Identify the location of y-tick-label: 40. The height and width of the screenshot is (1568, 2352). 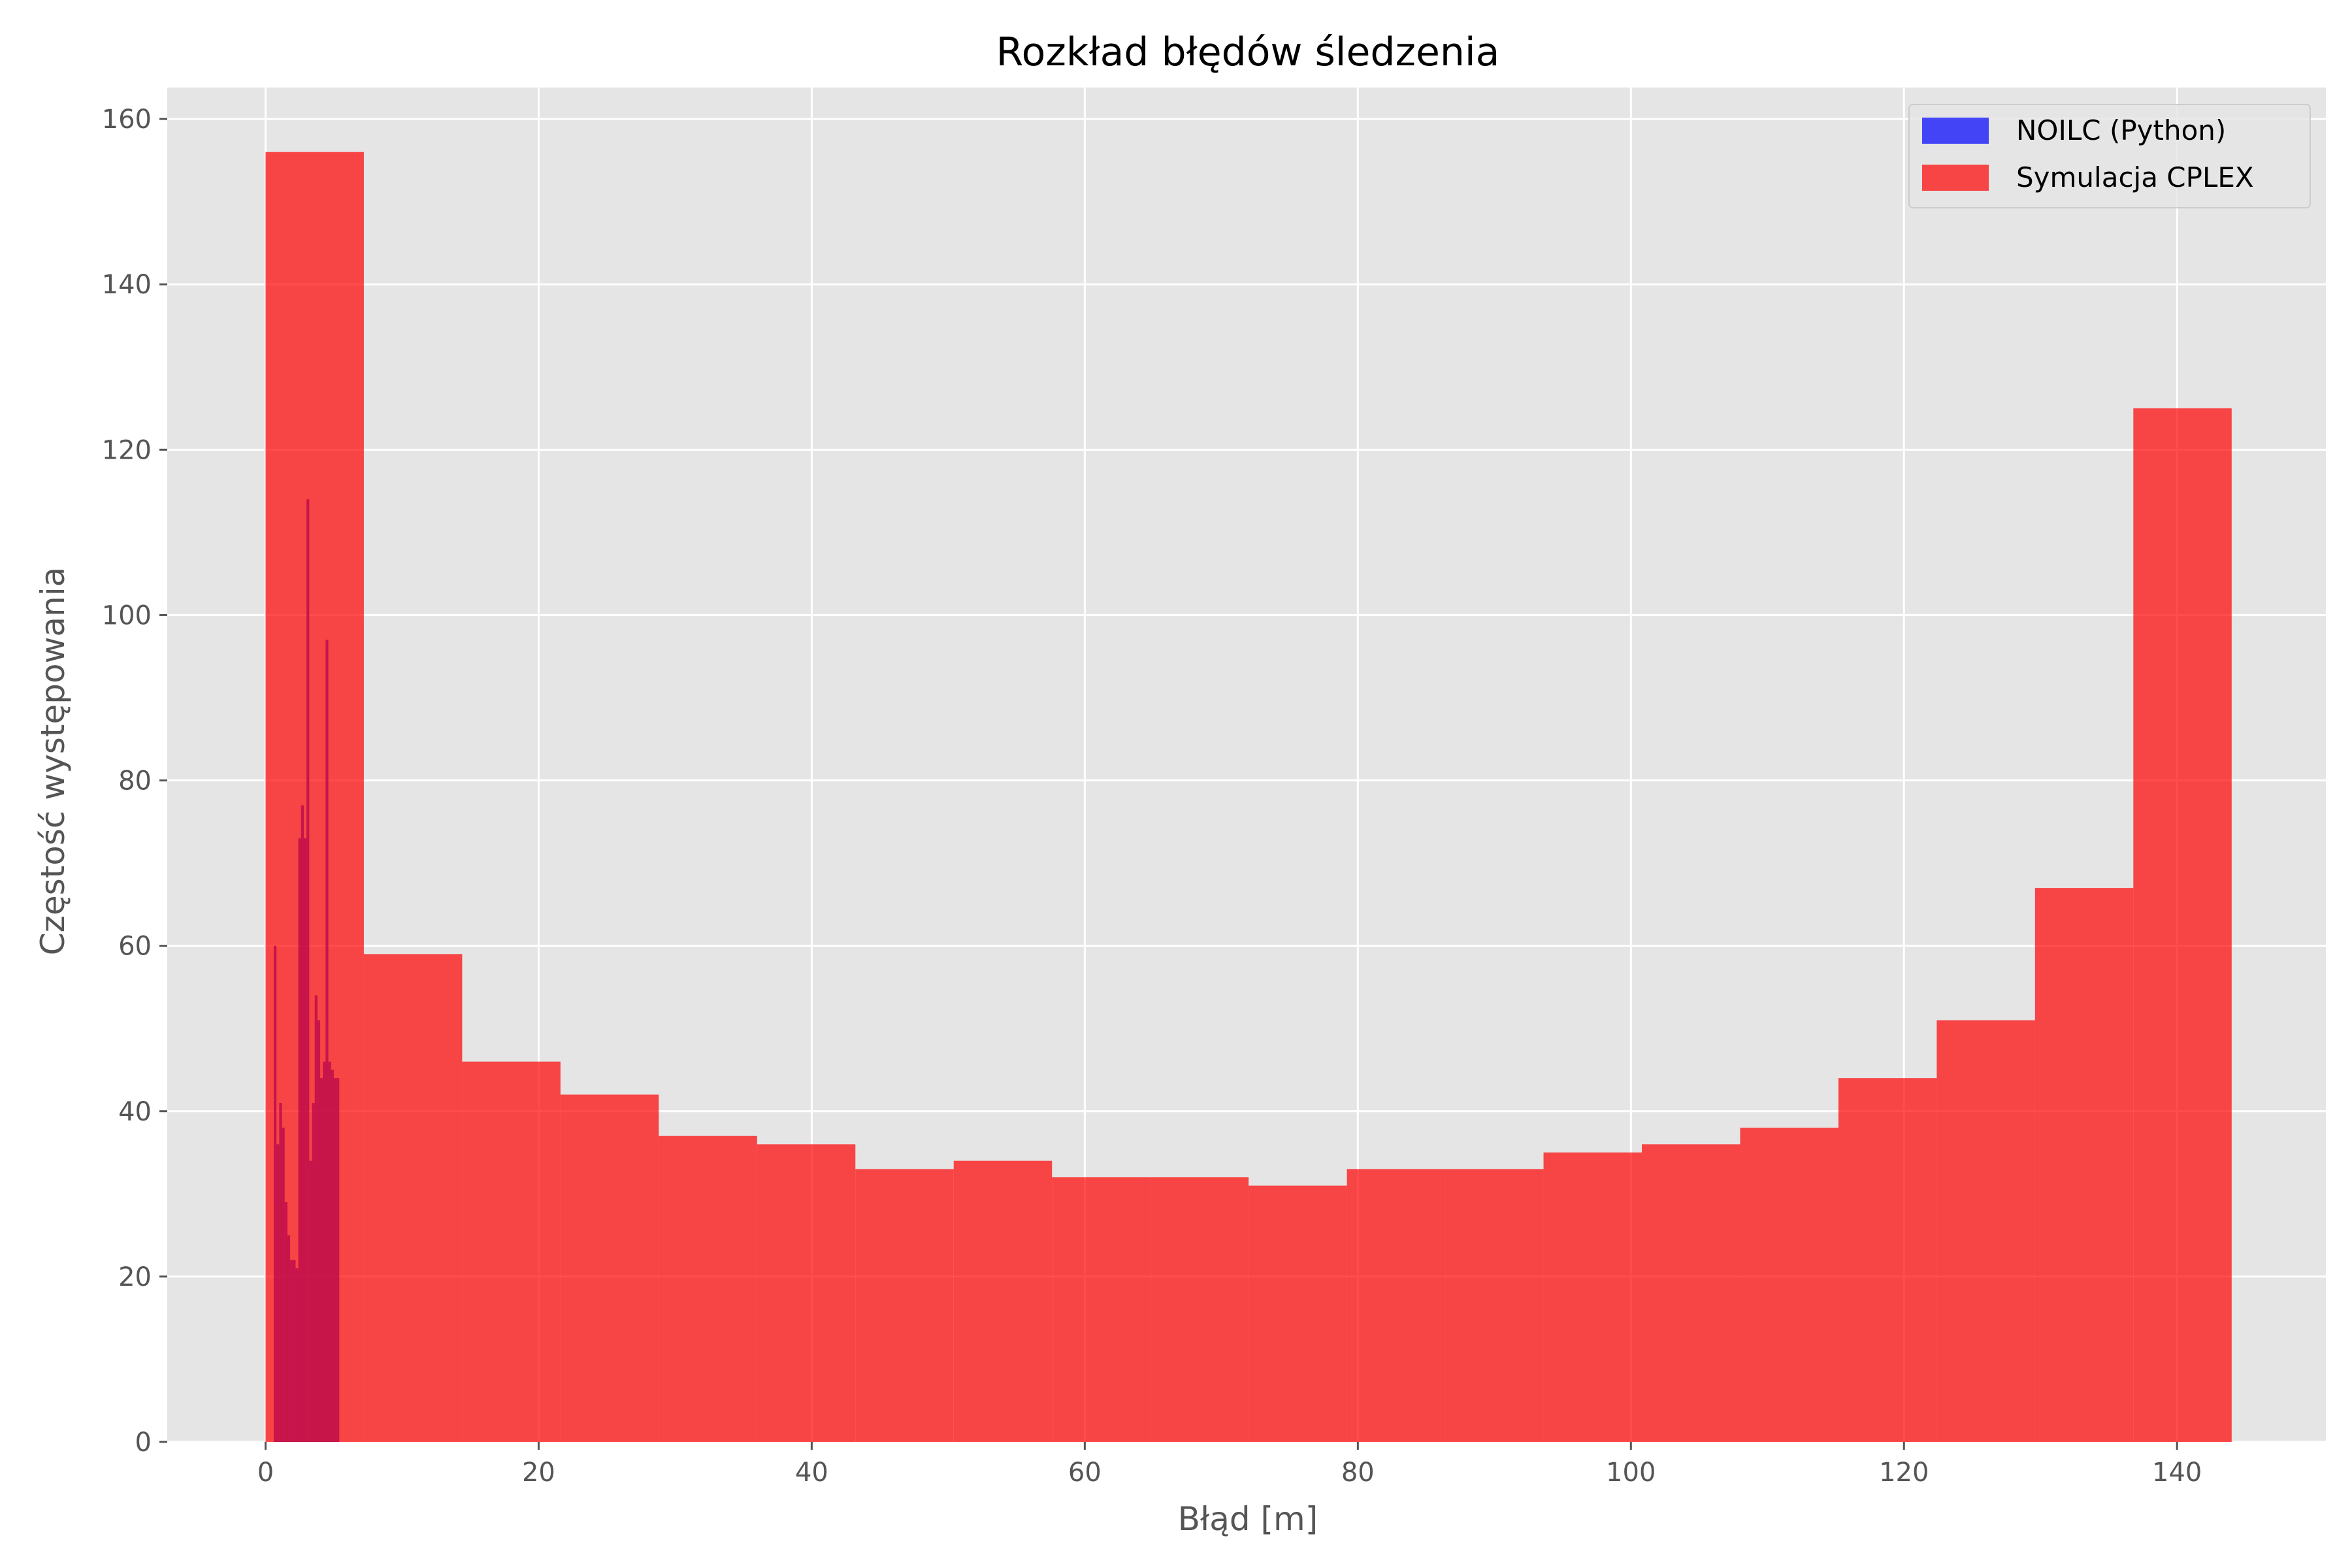
(135, 1112).